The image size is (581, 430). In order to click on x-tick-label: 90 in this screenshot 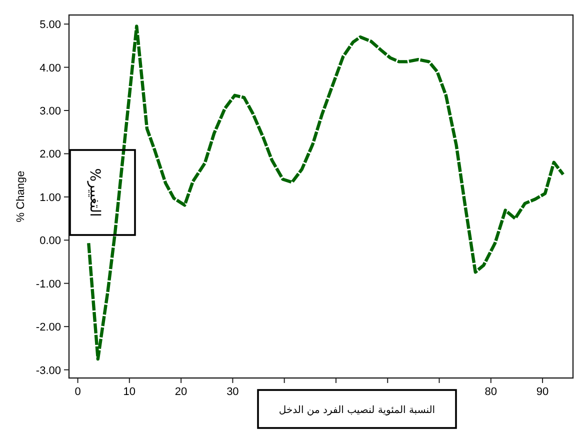, I will do `click(542, 392)`.